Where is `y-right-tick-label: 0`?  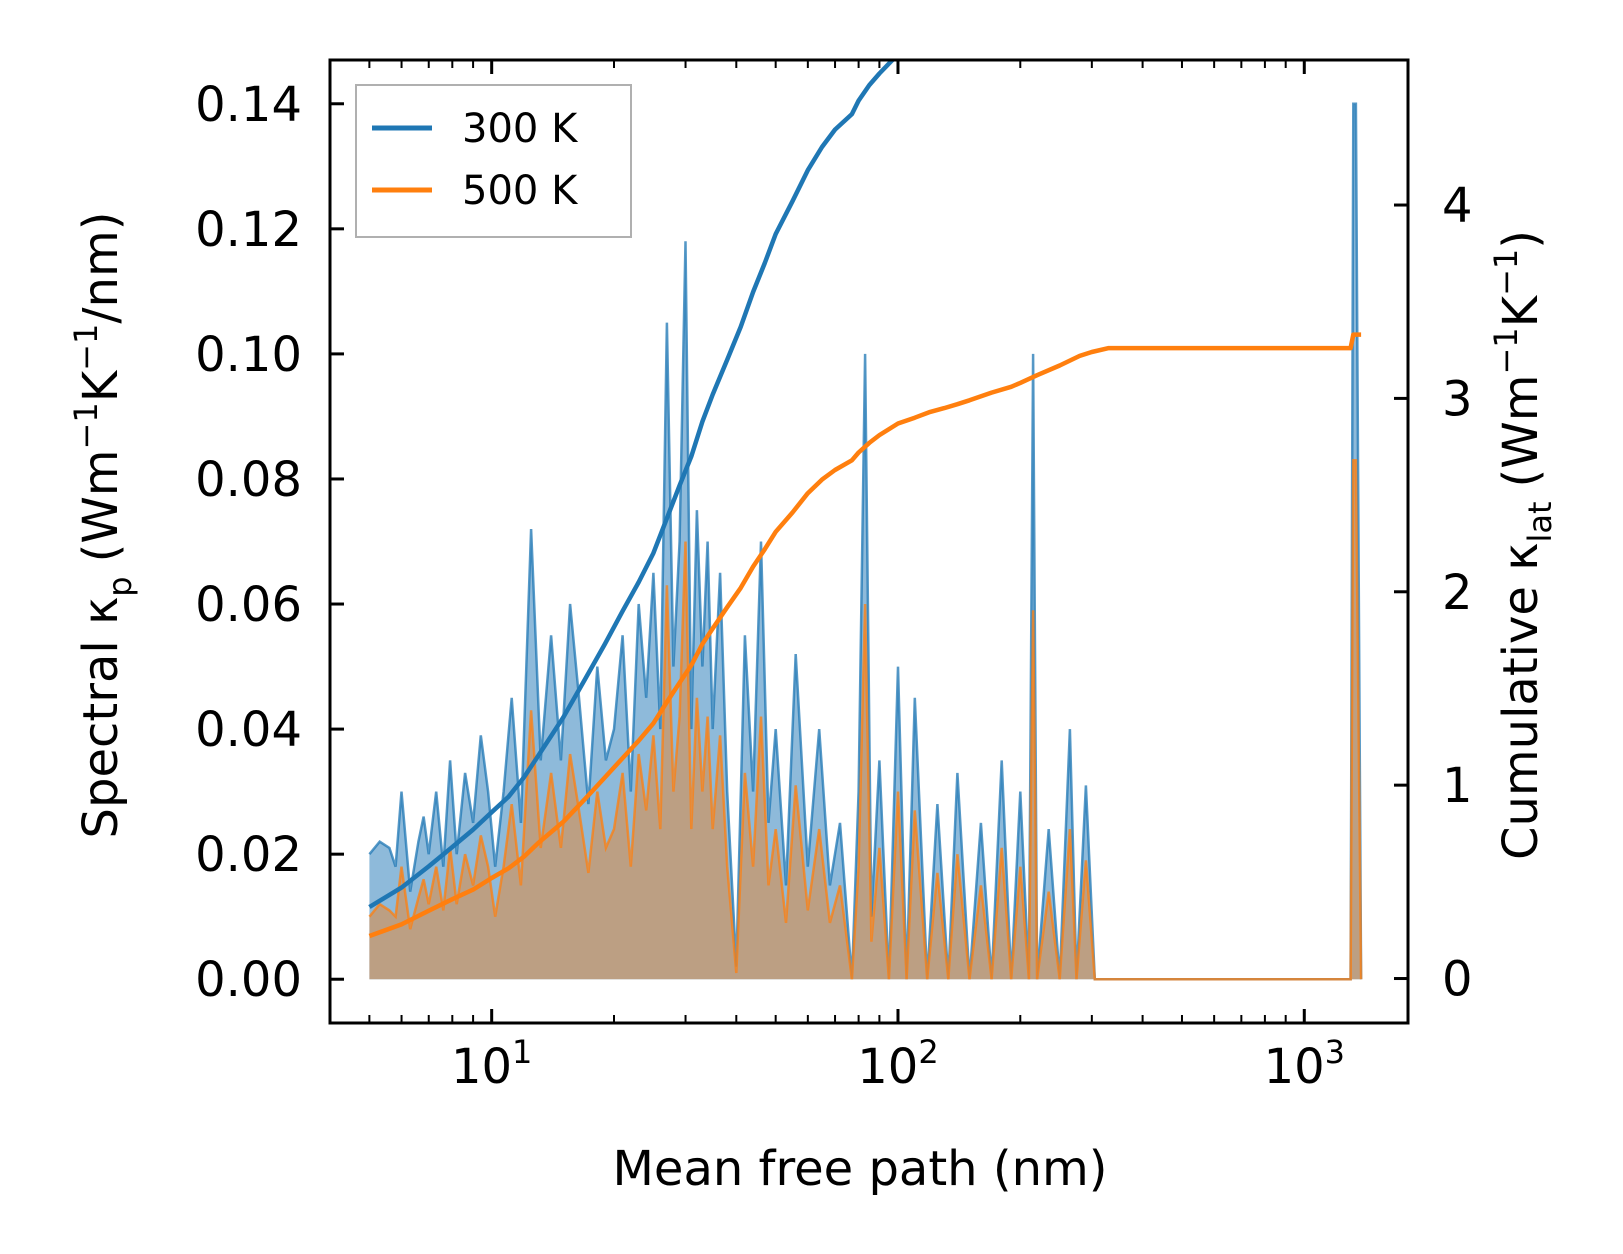 y-right-tick-label: 0 is located at coordinates (1457, 980).